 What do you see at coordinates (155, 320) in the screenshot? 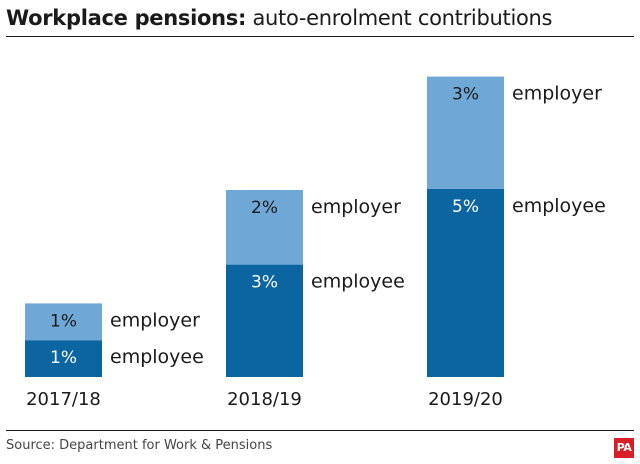
I see `series-label-employer-1: employer` at bounding box center [155, 320].